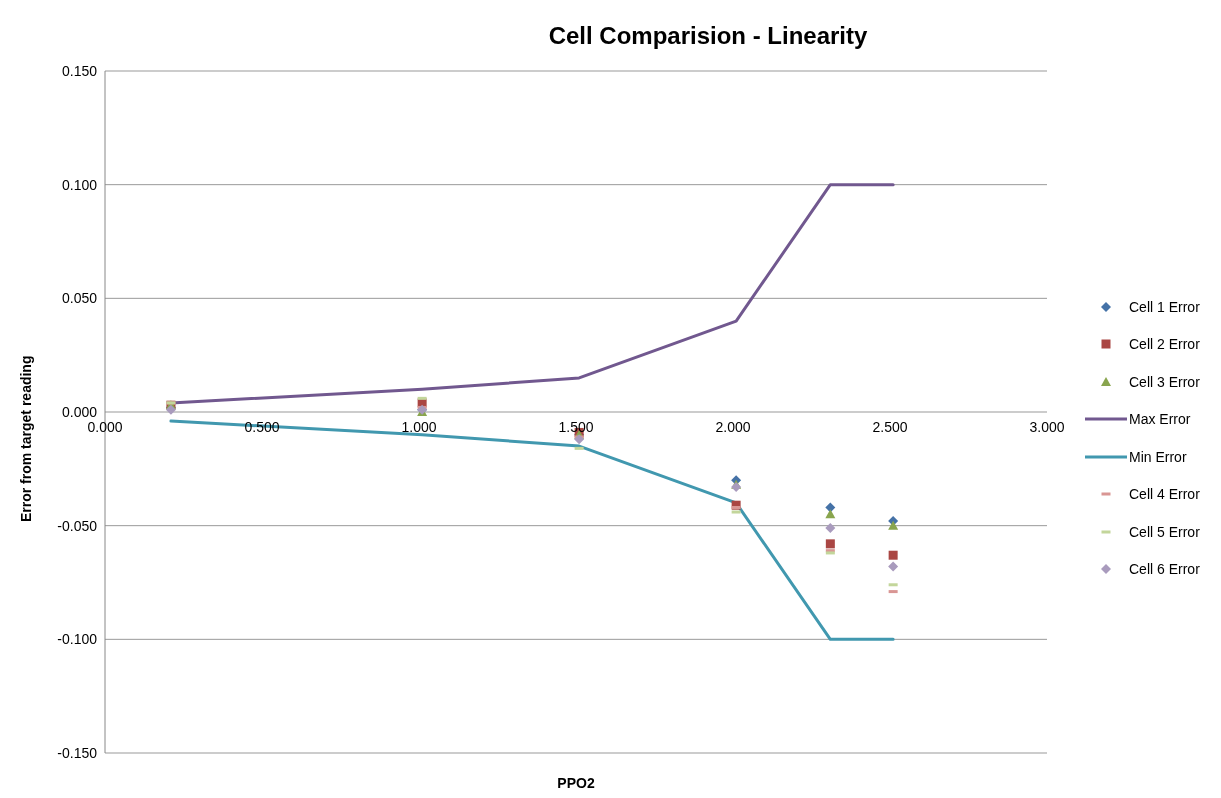 The width and height of the screenshot is (1221, 798). Describe the element at coordinates (79, 298) in the screenshot. I see `y-tick-label: 0.050` at that location.